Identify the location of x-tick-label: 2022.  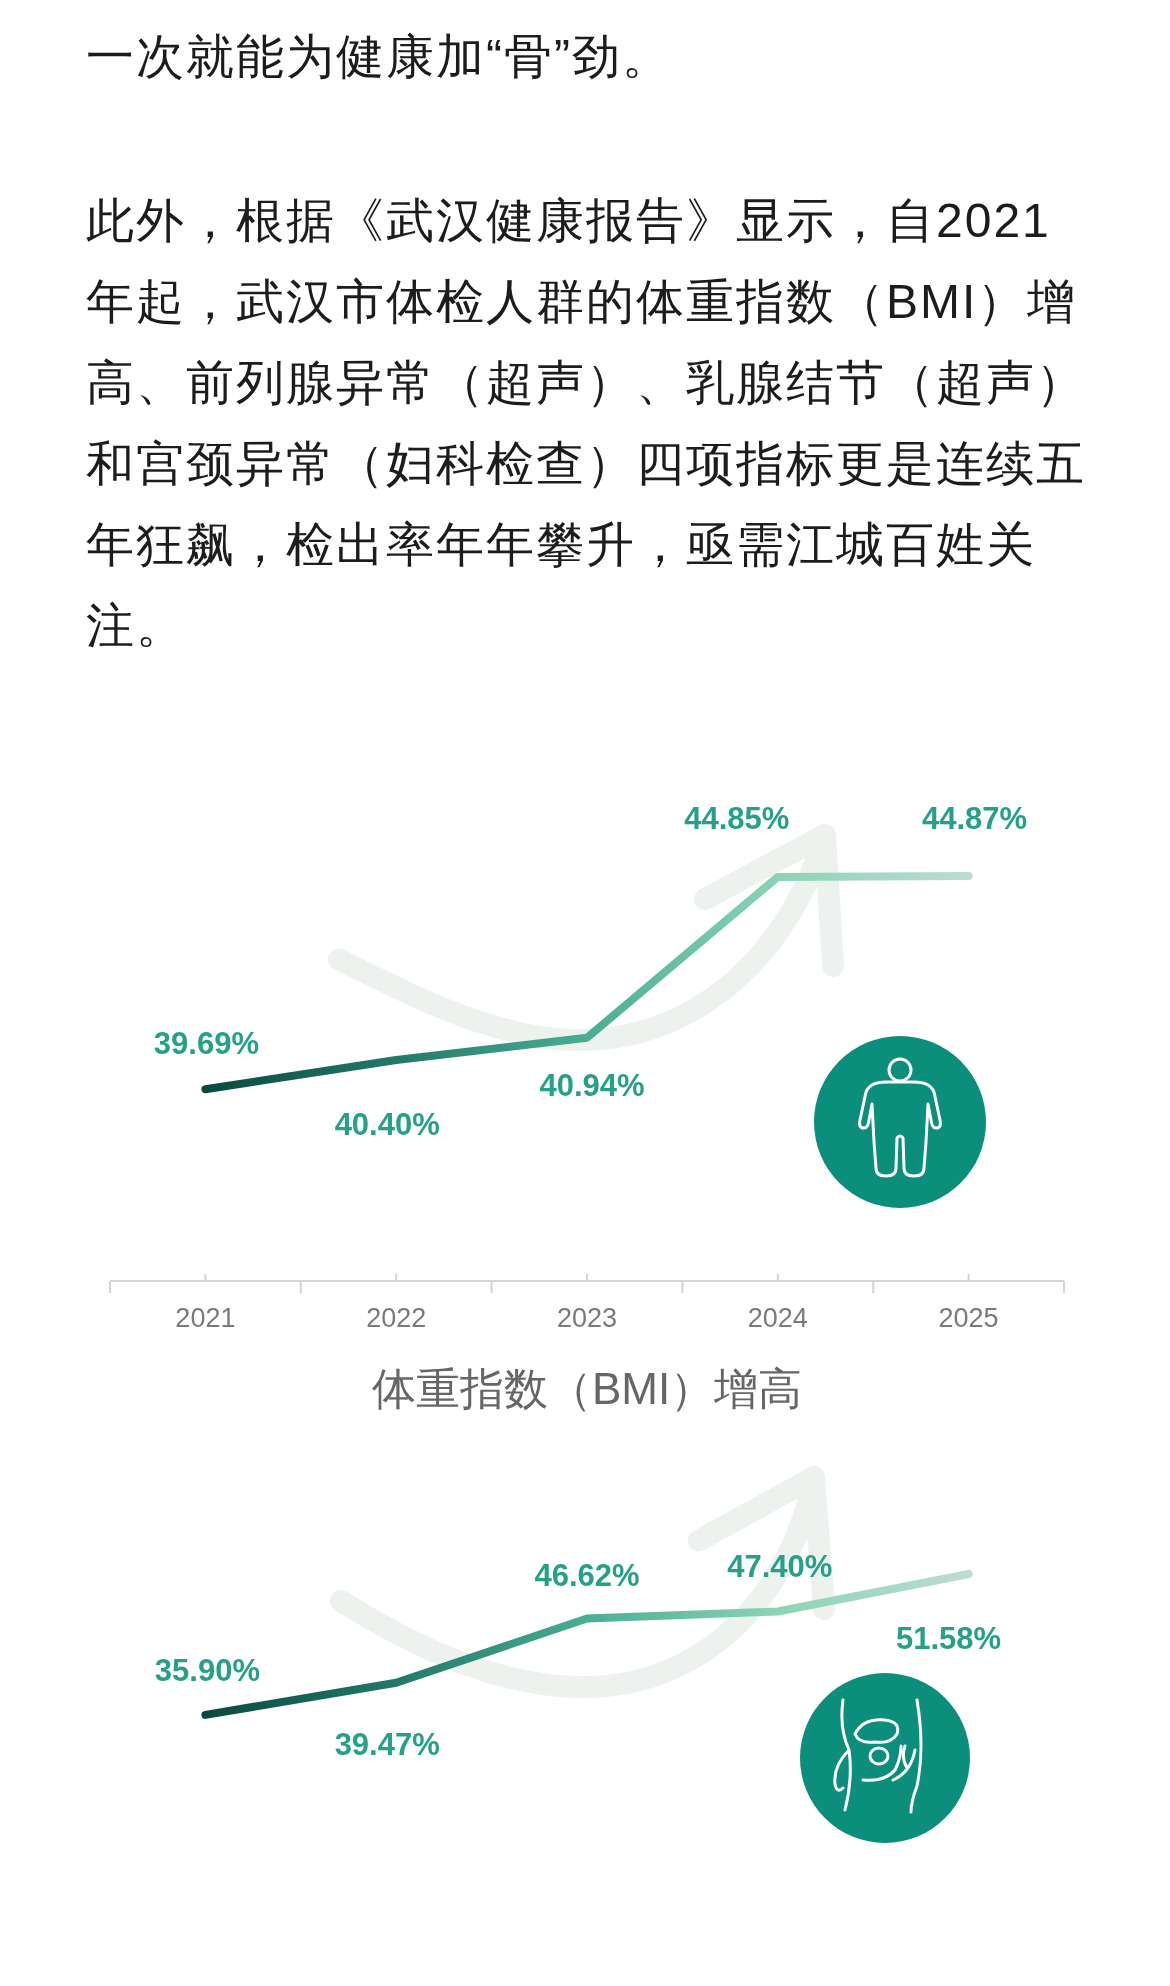
(396, 1318).